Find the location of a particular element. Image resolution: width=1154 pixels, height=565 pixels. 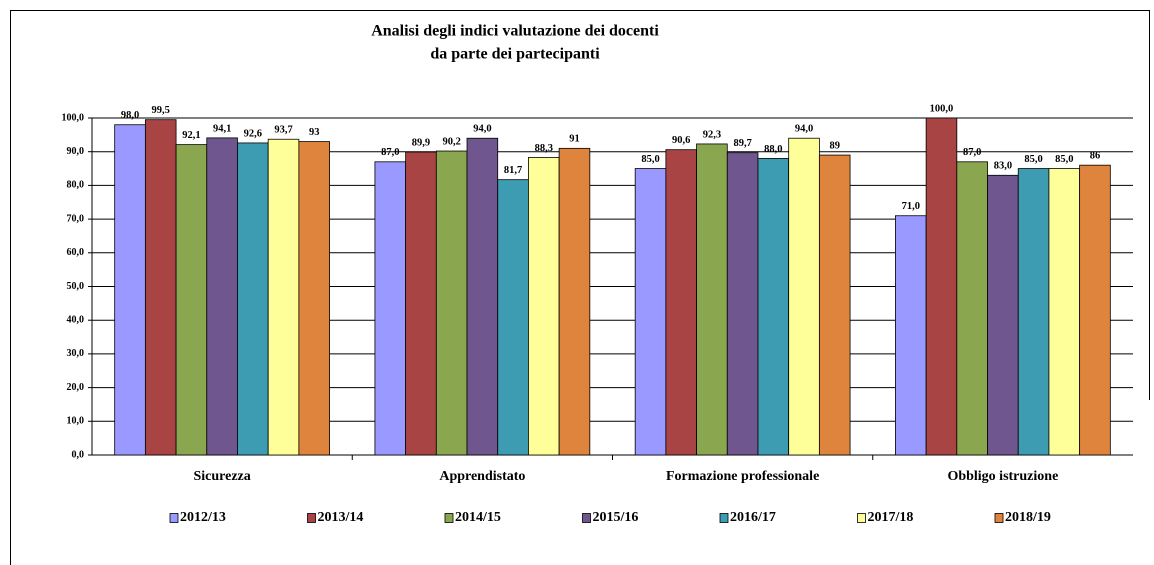

value-label: 92,3 is located at coordinates (712, 134).